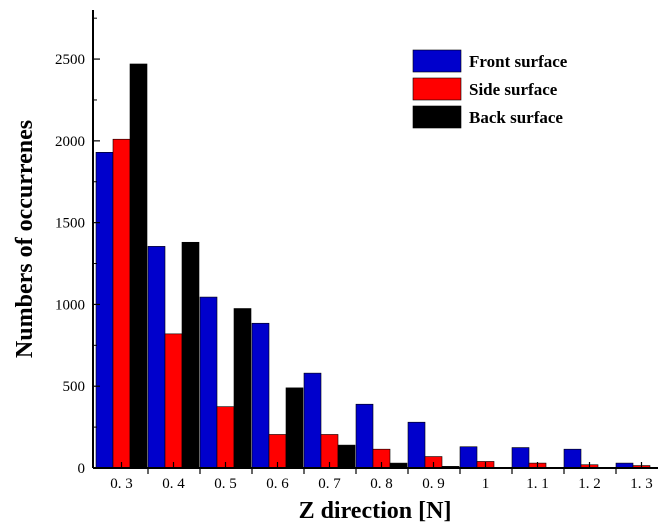 This screenshot has height=530, width=658. I want to click on x-tick-label: 0. 9, so click(433, 484).